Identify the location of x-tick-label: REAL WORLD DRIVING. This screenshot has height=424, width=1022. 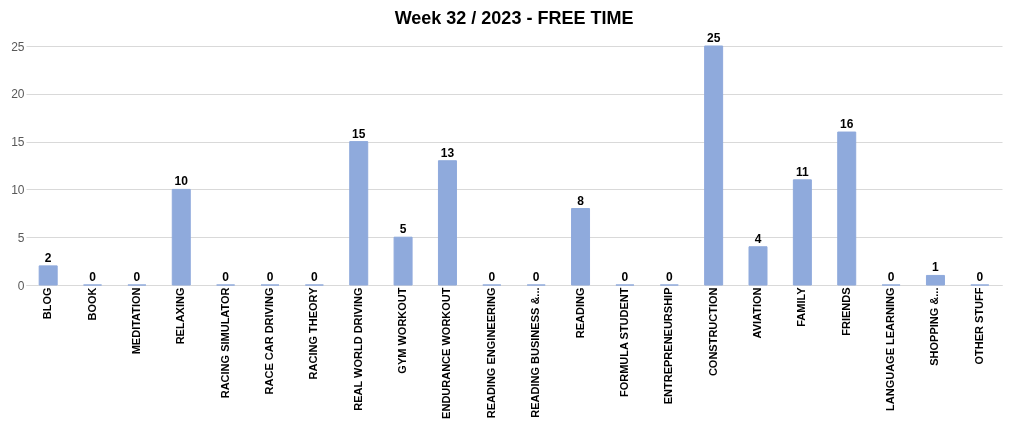
(357, 349).